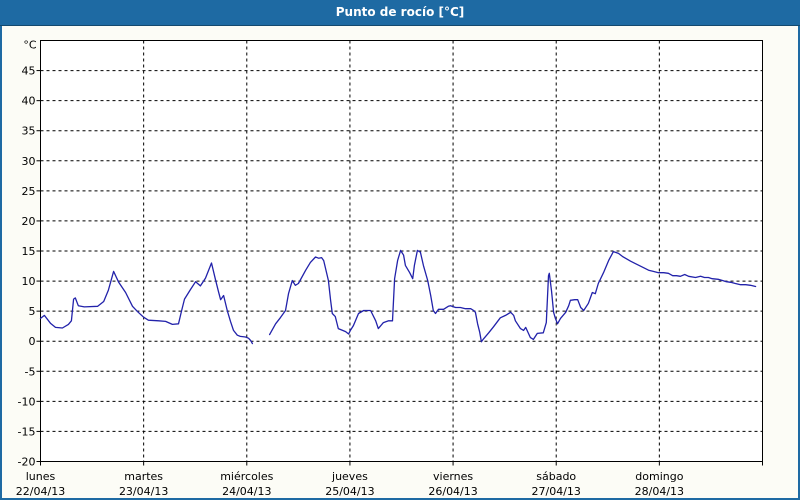  Describe the element at coordinates (556, 476) in the screenshot. I see `day-label: sábado` at that location.